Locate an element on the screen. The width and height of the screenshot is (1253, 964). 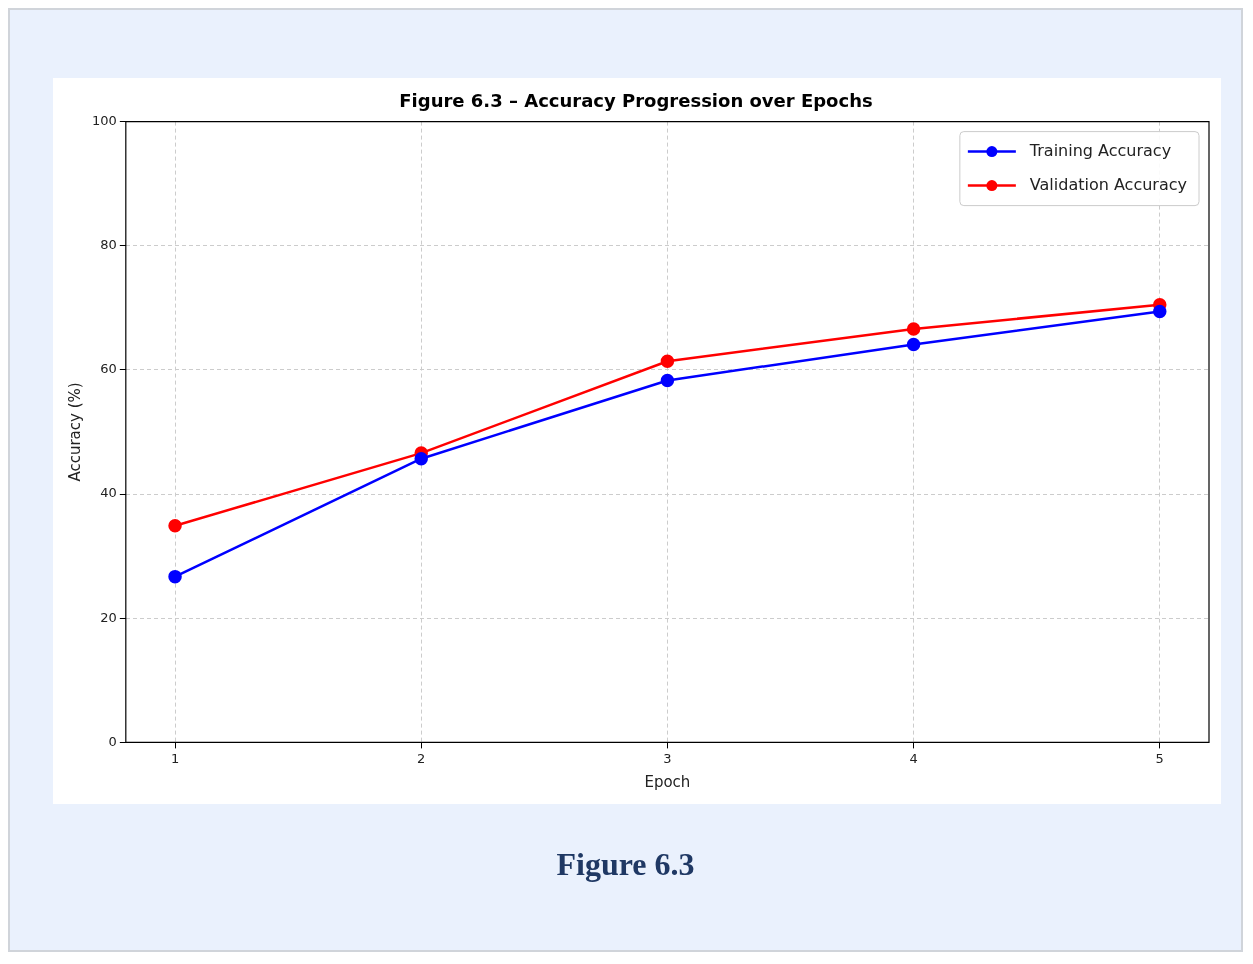
caption: Figure 6.3 is located at coordinates (625, 864).